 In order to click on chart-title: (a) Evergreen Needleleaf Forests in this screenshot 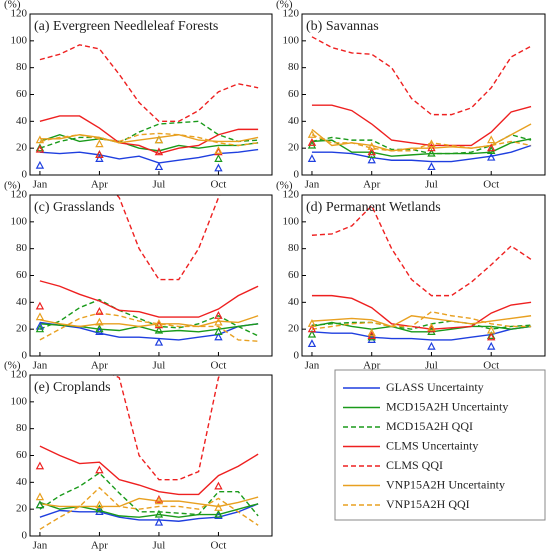, I will do `click(126, 26)`.